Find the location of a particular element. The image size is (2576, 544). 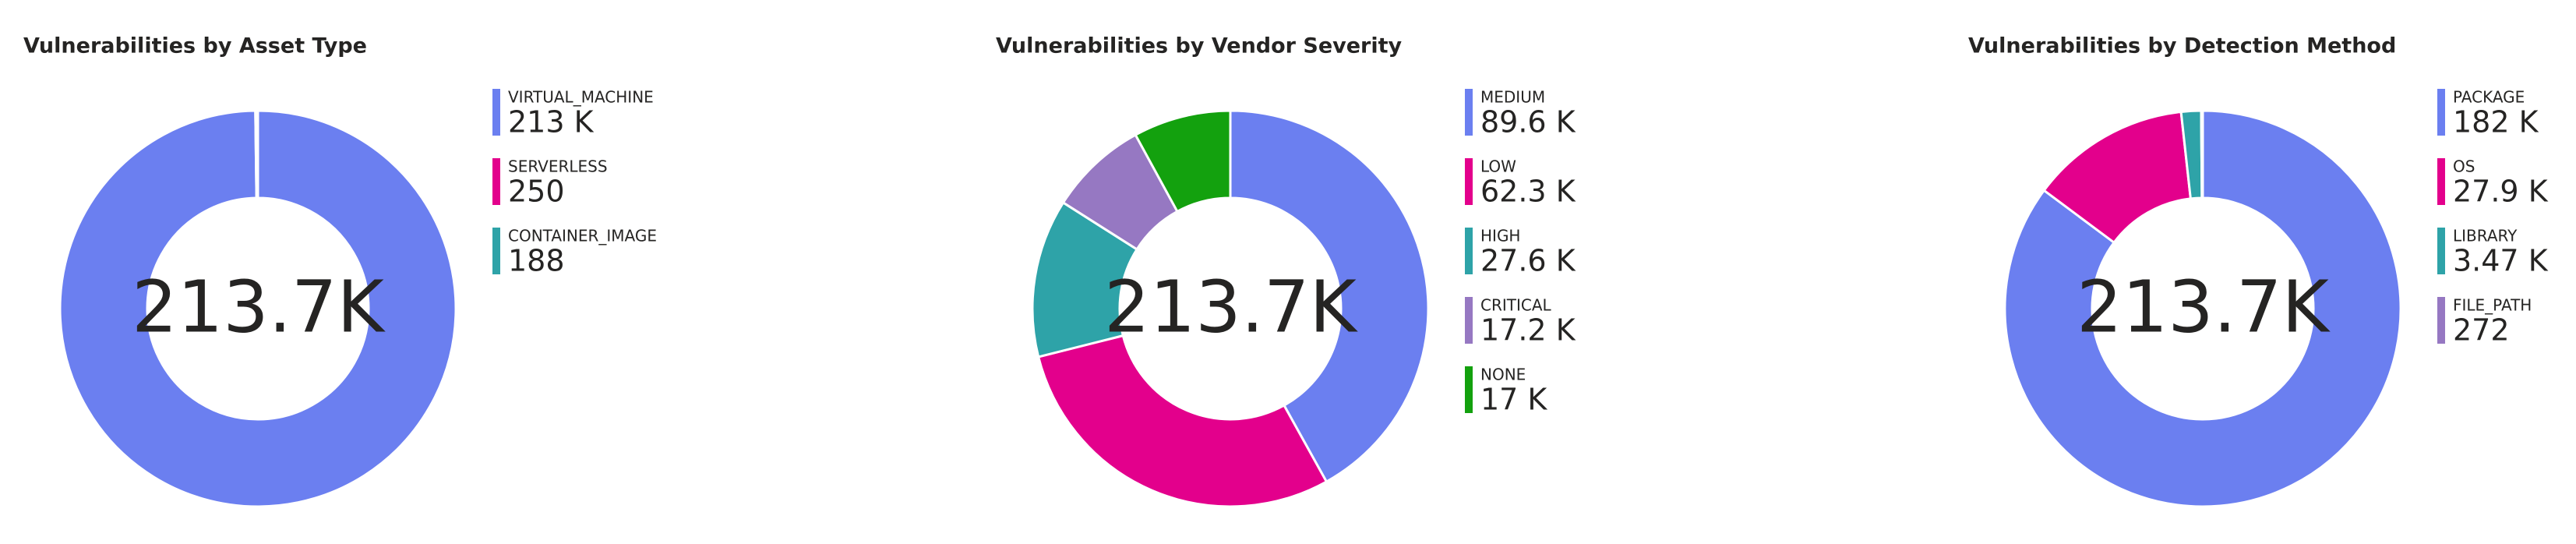

legend-value: 188 is located at coordinates (536, 261).